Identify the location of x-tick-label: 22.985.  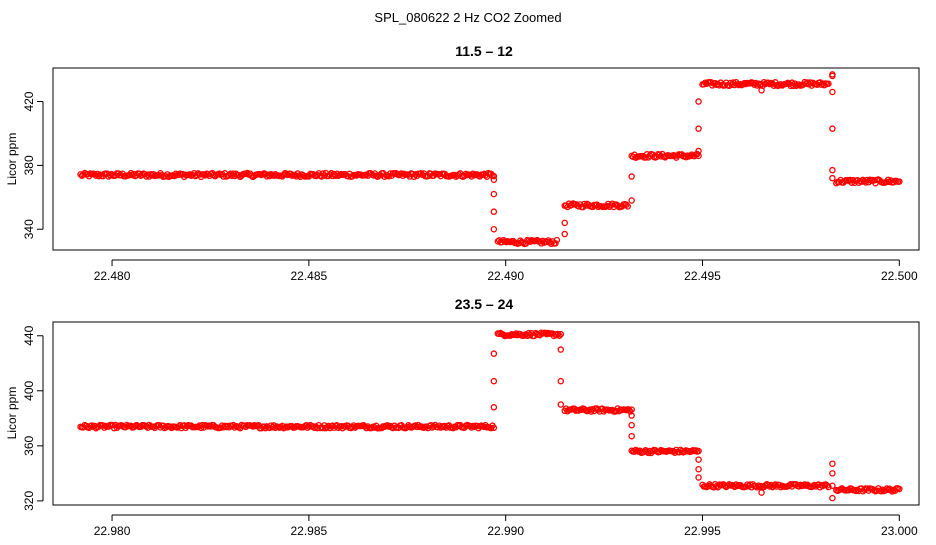
(309, 531).